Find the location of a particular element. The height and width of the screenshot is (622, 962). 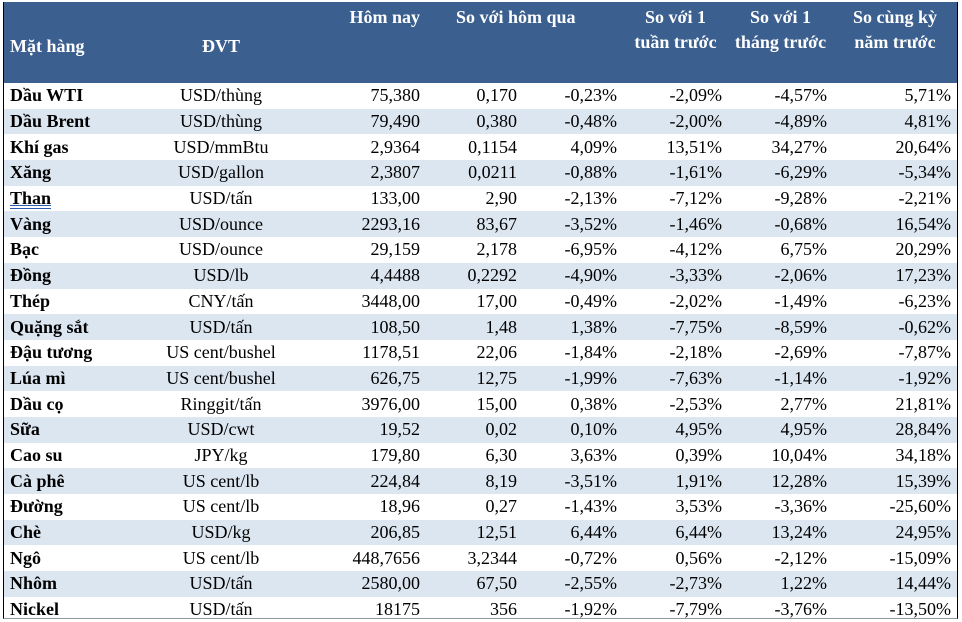

change-pct-day: -1,43% is located at coordinates (591, 506).